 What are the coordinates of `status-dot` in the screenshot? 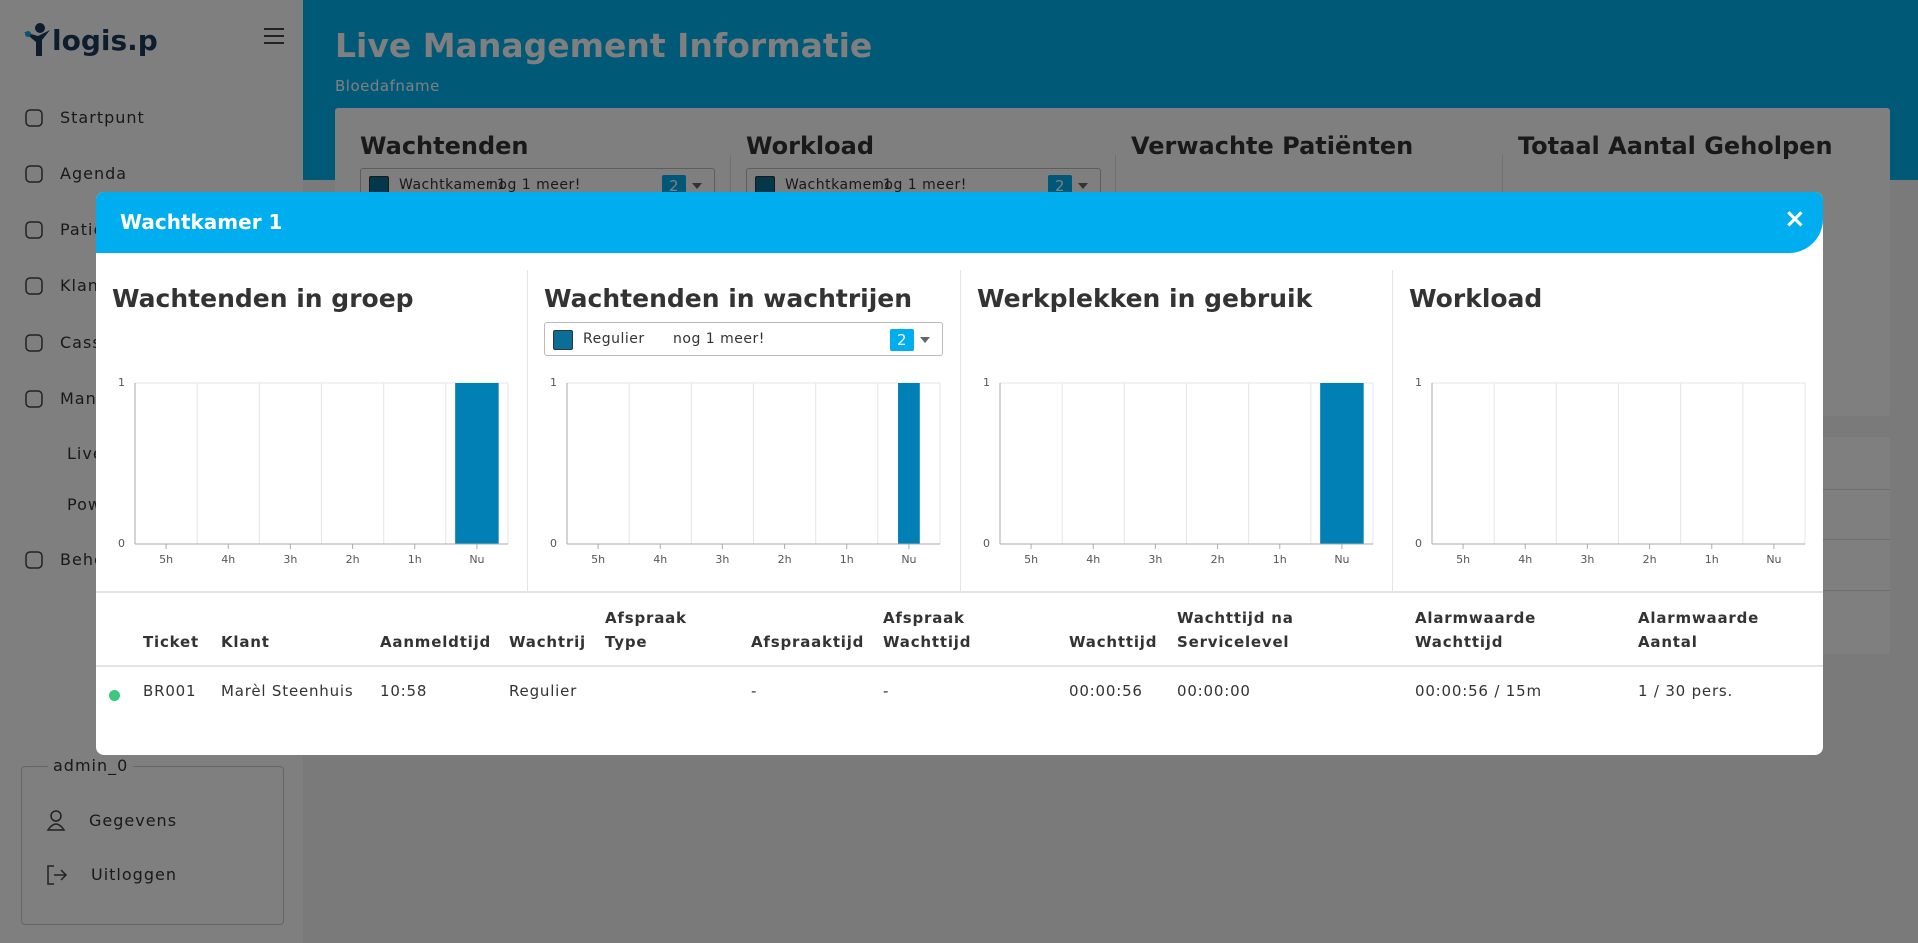 It's located at (114, 695).